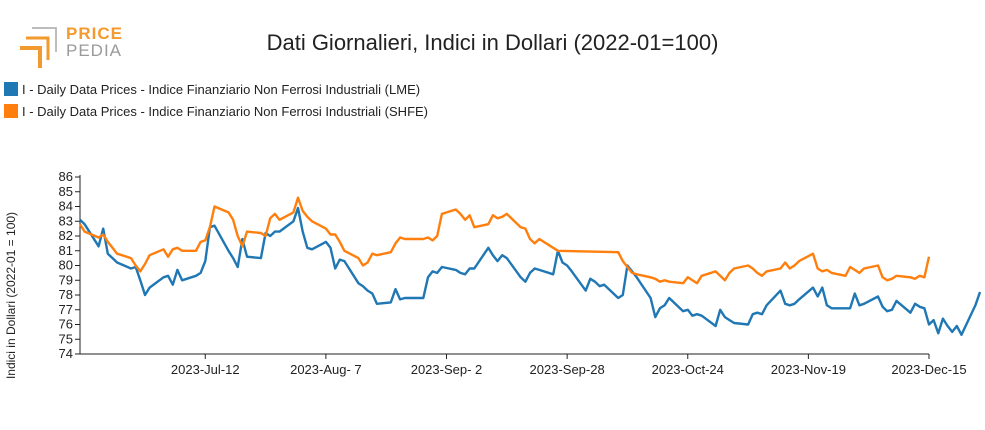 This screenshot has height=430, width=985. What do you see at coordinates (66, 250) in the screenshot?
I see `y-tick-label: 81` at bounding box center [66, 250].